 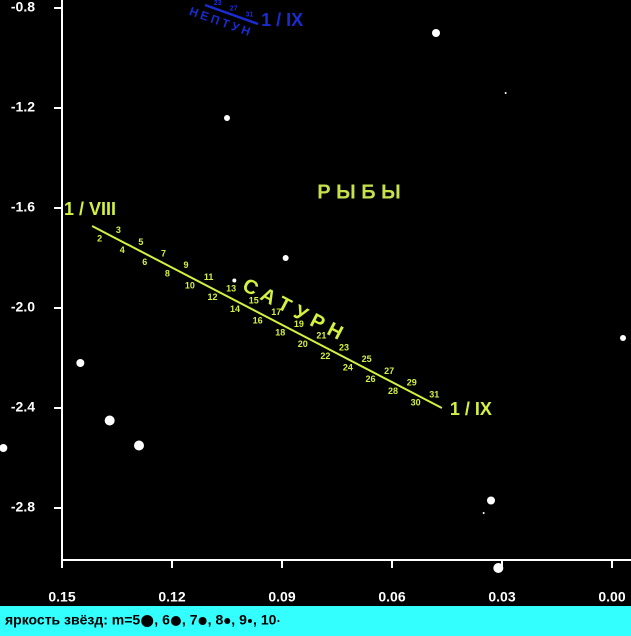 What do you see at coordinates (276, 312) in the screenshot?
I see `day-label: 17` at bounding box center [276, 312].